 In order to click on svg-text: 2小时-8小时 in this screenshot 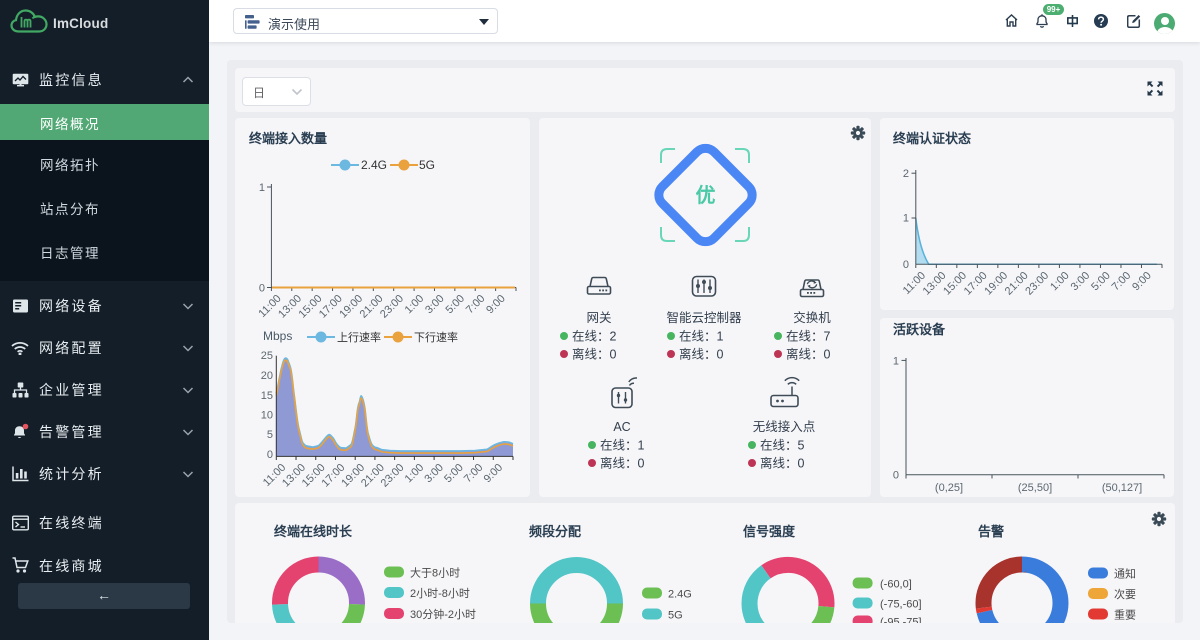, I will do `click(440, 593)`.